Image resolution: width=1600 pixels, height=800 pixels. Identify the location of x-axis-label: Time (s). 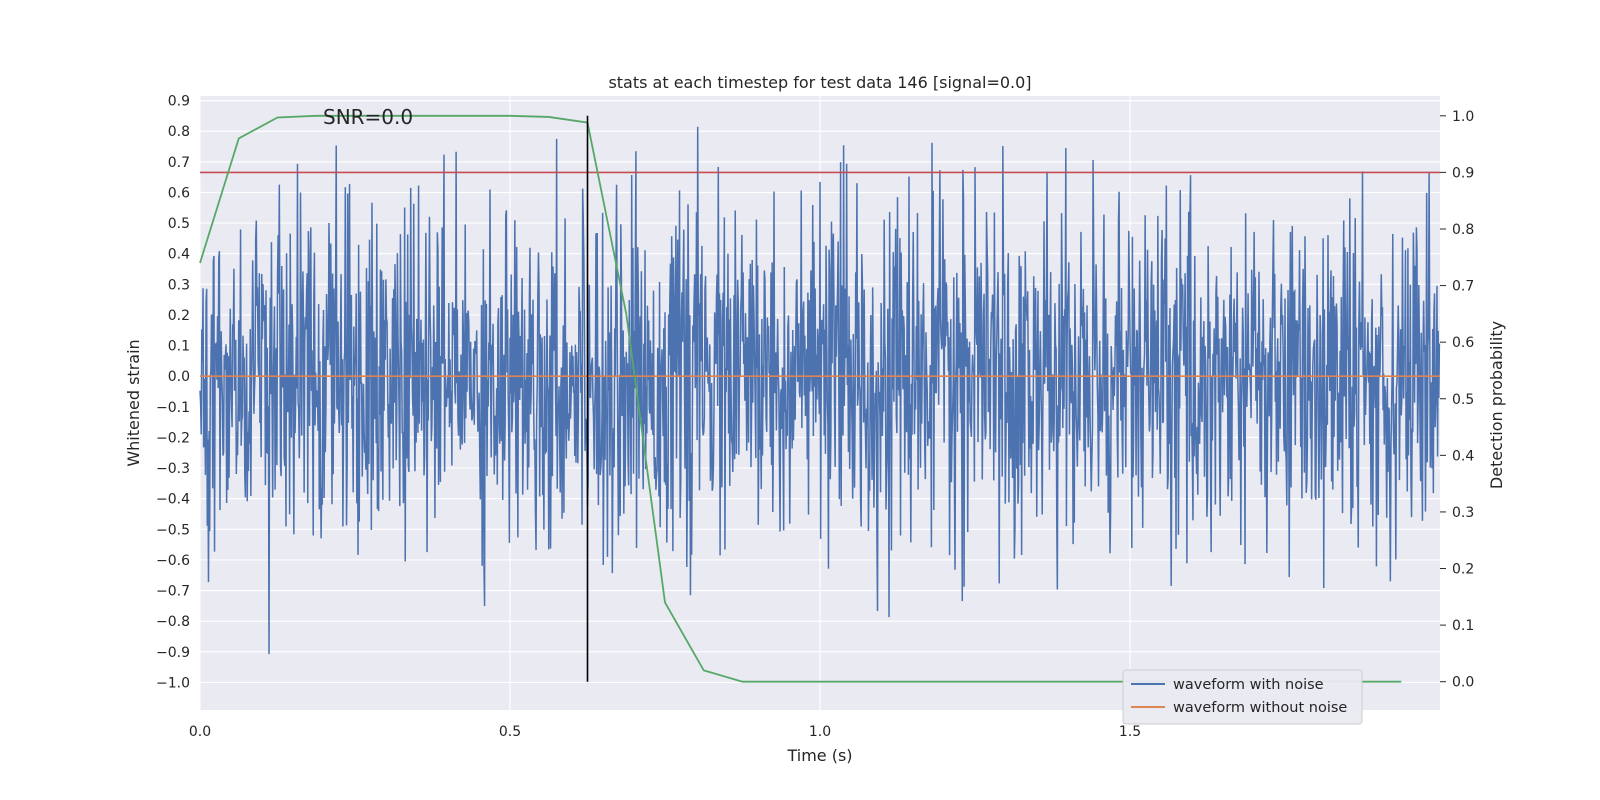
(819, 755).